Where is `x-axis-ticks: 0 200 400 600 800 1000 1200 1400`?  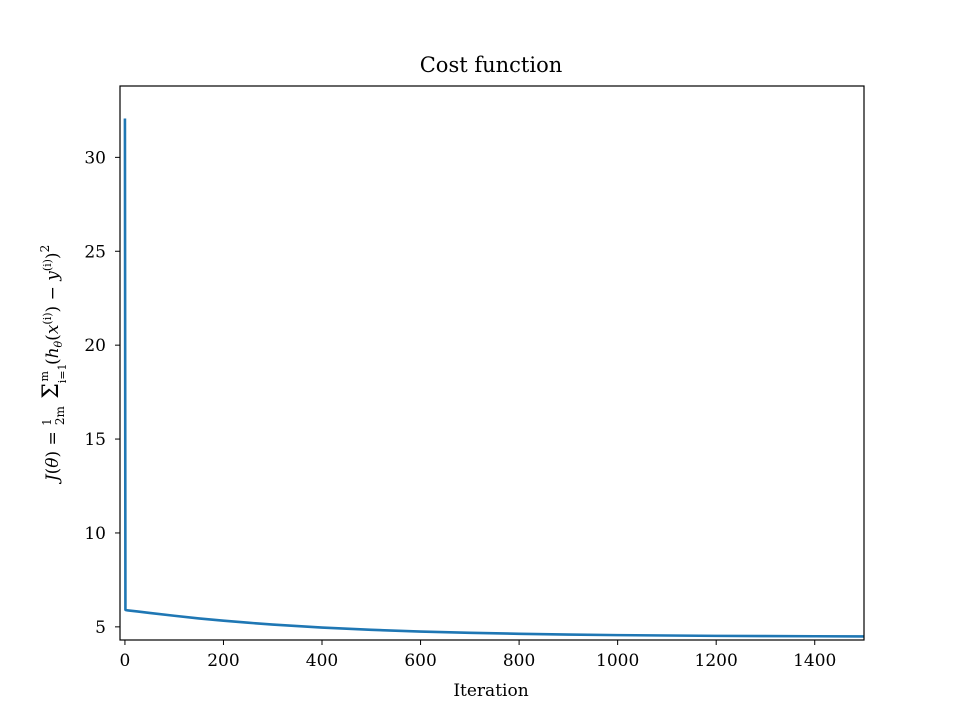
x-axis-ticks: 0 200 400 600 800 1000 1200 1400 is located at coordinates (478, 655).